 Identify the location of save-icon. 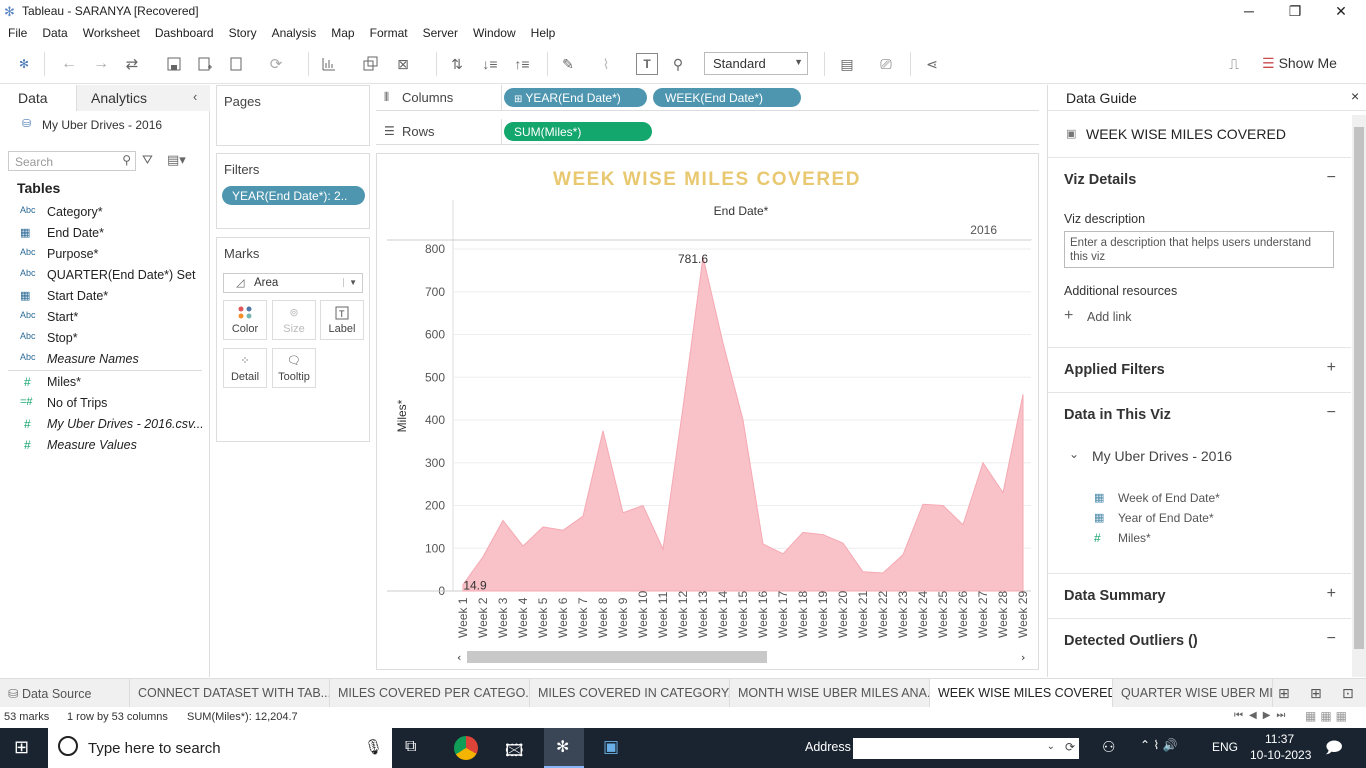
(174, 64).